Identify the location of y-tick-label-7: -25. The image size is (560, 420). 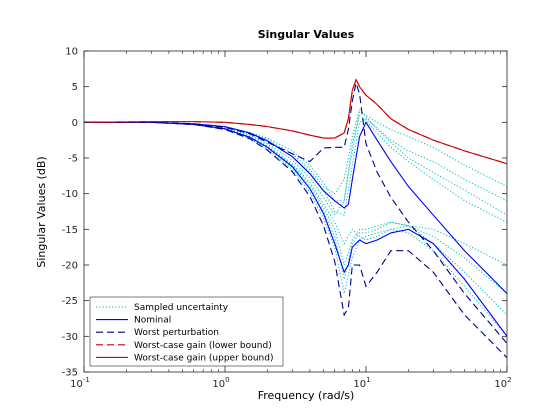
(70, 301).